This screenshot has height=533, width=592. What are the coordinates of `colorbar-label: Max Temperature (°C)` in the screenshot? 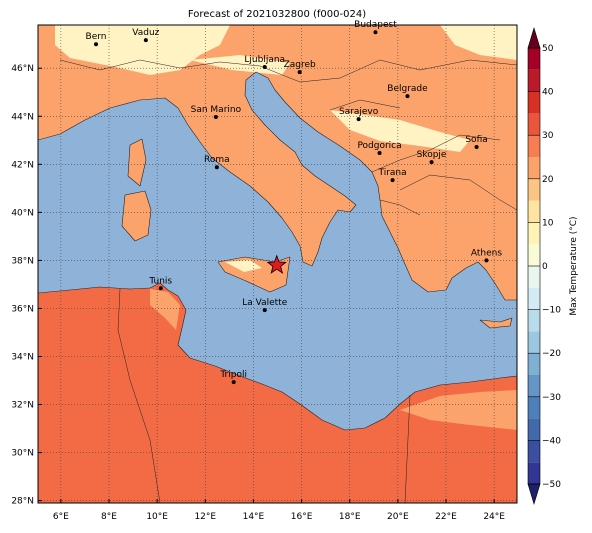 It's located at (574, 265).